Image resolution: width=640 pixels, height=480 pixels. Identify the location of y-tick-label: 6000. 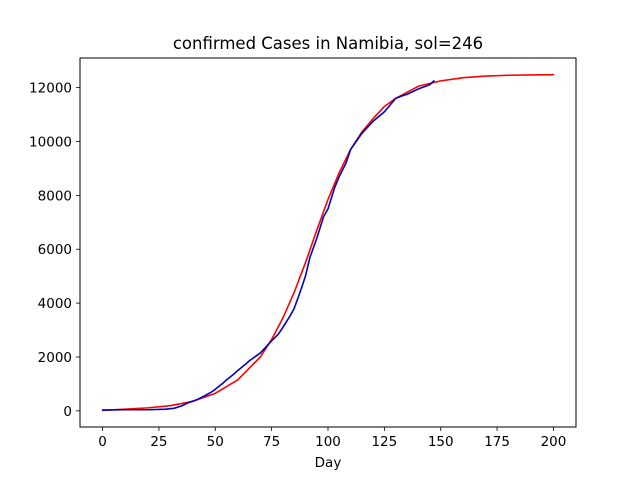
(55, 250).